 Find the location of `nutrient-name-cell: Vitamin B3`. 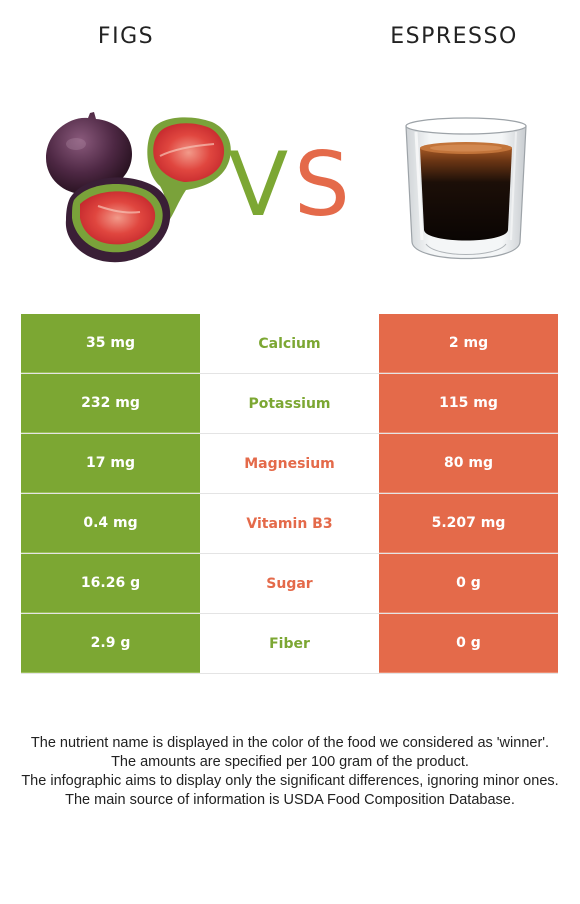

nutrient-name-cell: Vitamin B3 is located at coordinates (289, 523).